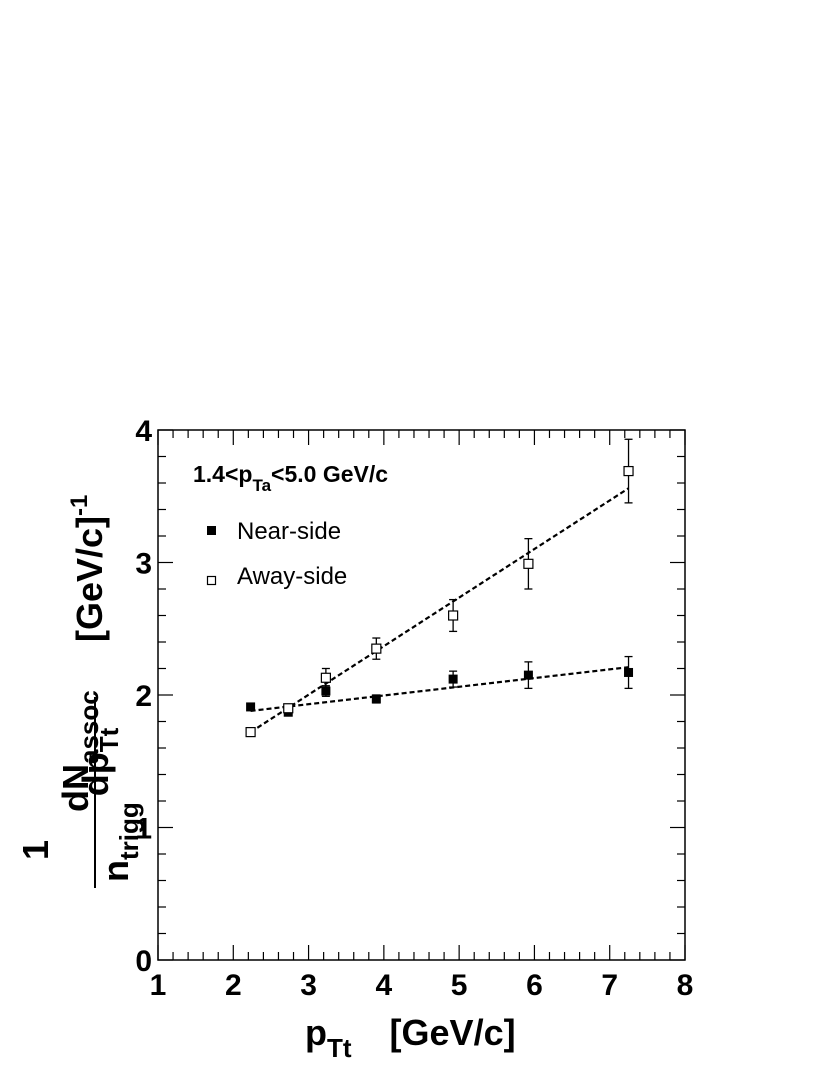 The height and width of the screenshot is (1075, 830). What do you see at coordinates (158, 985) in the screenshot?
I see `x-tick-label: 1` at bounding box center [158, 985].